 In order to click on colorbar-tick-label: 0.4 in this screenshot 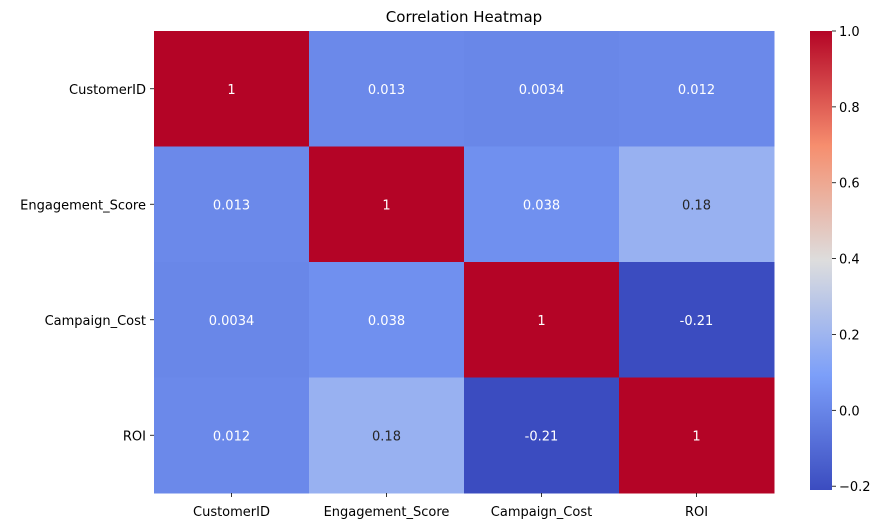, I will do `click(849, 260)`.